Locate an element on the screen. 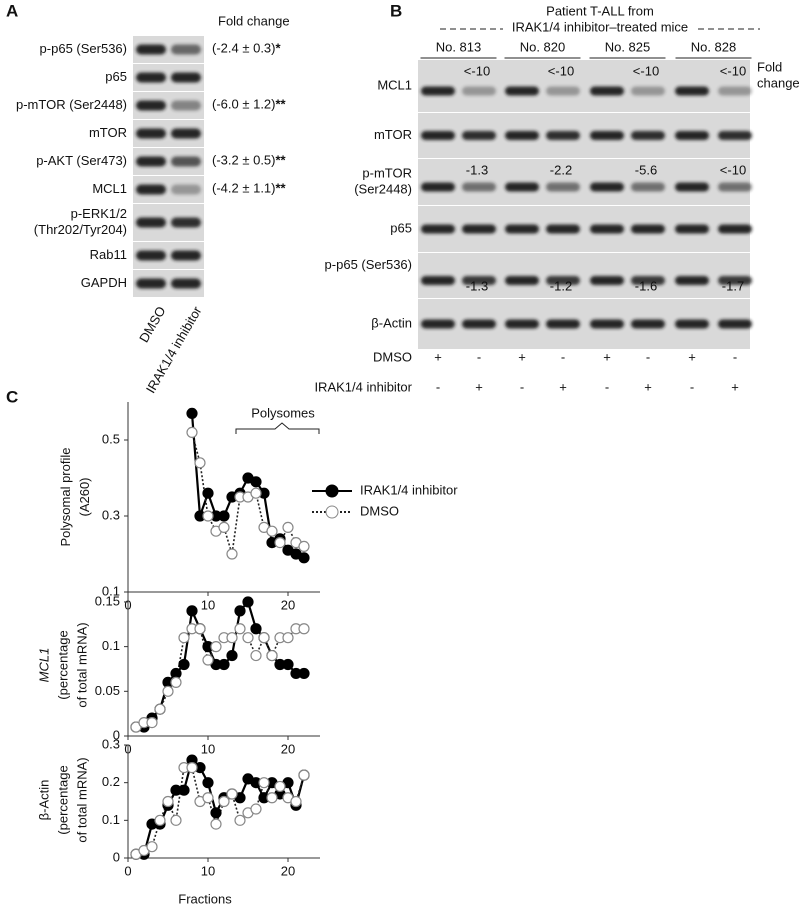 This screenshot has width=799, height=924. legend-label: IRAK1/4 inhibitor is located at coordinates (409, 489).